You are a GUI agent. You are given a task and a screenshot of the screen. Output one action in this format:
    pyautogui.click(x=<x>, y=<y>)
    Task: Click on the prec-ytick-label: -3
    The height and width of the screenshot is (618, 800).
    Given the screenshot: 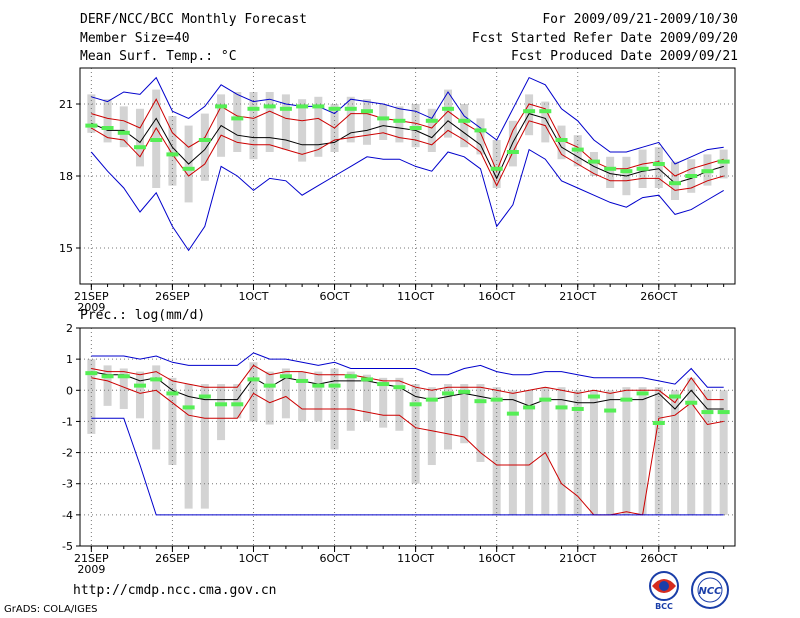 What is the action you would take?
    pyautogui.click(x=67, y=484)
    